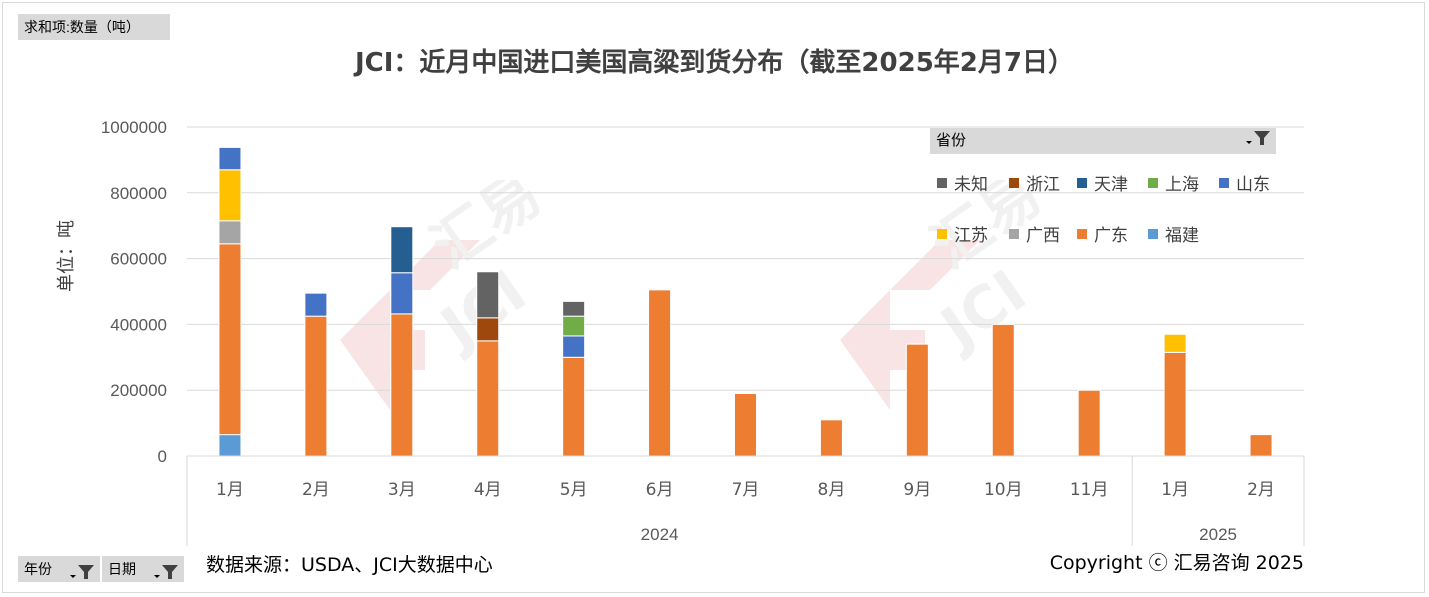  What do you see at coordinates (1253, 185) in the screenshot?
I see `legend-label: 山东` at bounding box center [1253, 185].